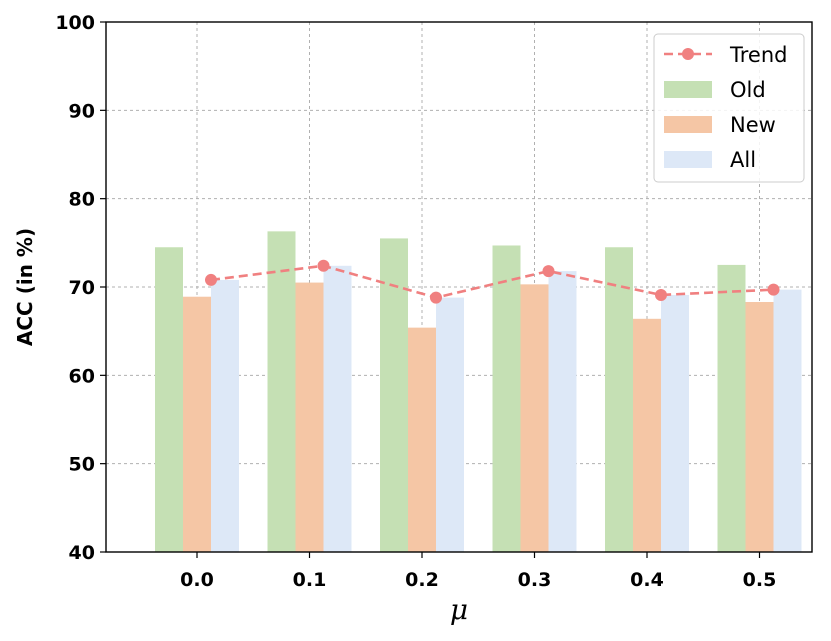 The image size is (831, 641). I want to click on x-ticks: 0.0 0.1 0.2 0.3 0.4 0.5, so click(478, 571).